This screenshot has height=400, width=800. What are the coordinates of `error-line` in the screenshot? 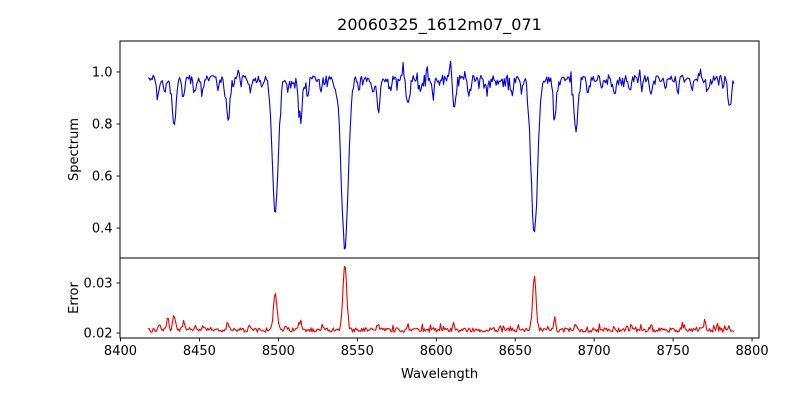 It's located at (441, 299).